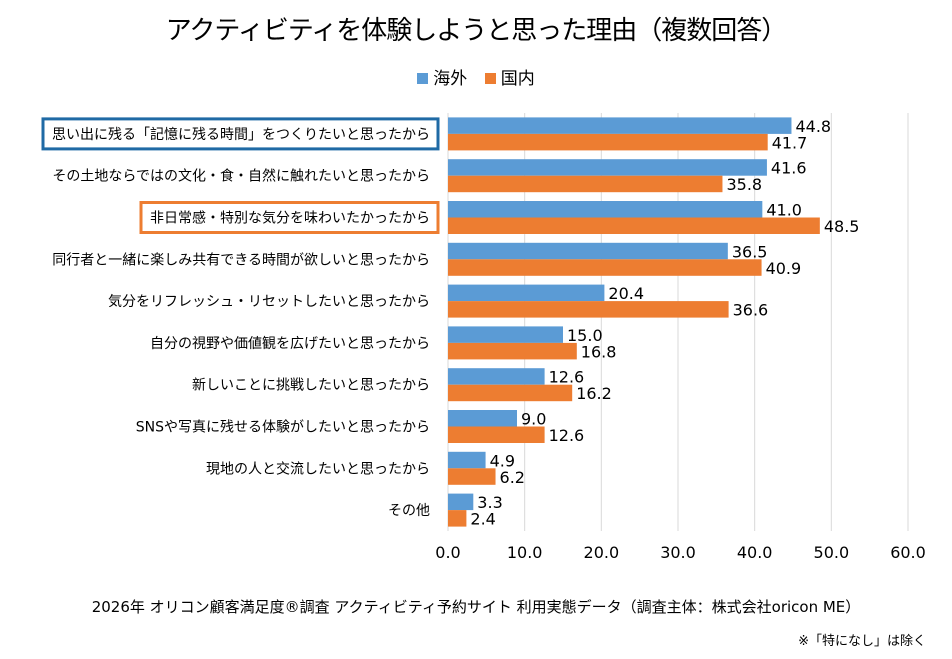 The height and width of the screenshot is (659, 952). I want to click on legend-item-domestic: 国内, so click(509, 76).